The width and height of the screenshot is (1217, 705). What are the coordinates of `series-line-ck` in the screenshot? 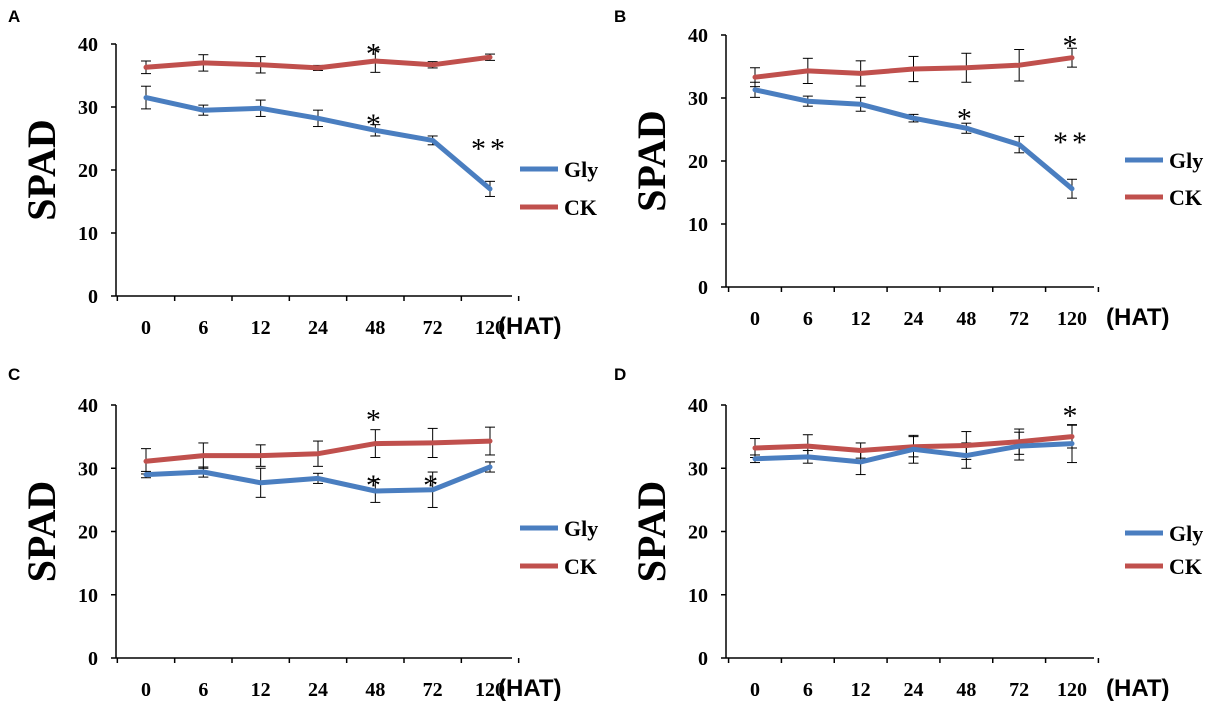 It's located at (318, 62).